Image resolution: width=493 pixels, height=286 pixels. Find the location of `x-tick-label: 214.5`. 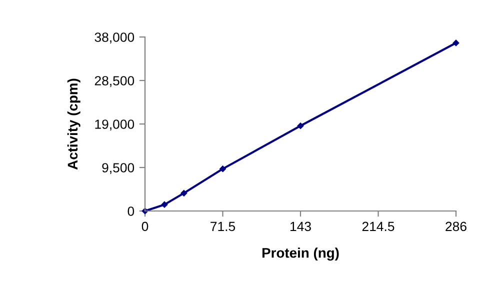

x-tick-label: 214.5 is located at coordinates (378, 227).